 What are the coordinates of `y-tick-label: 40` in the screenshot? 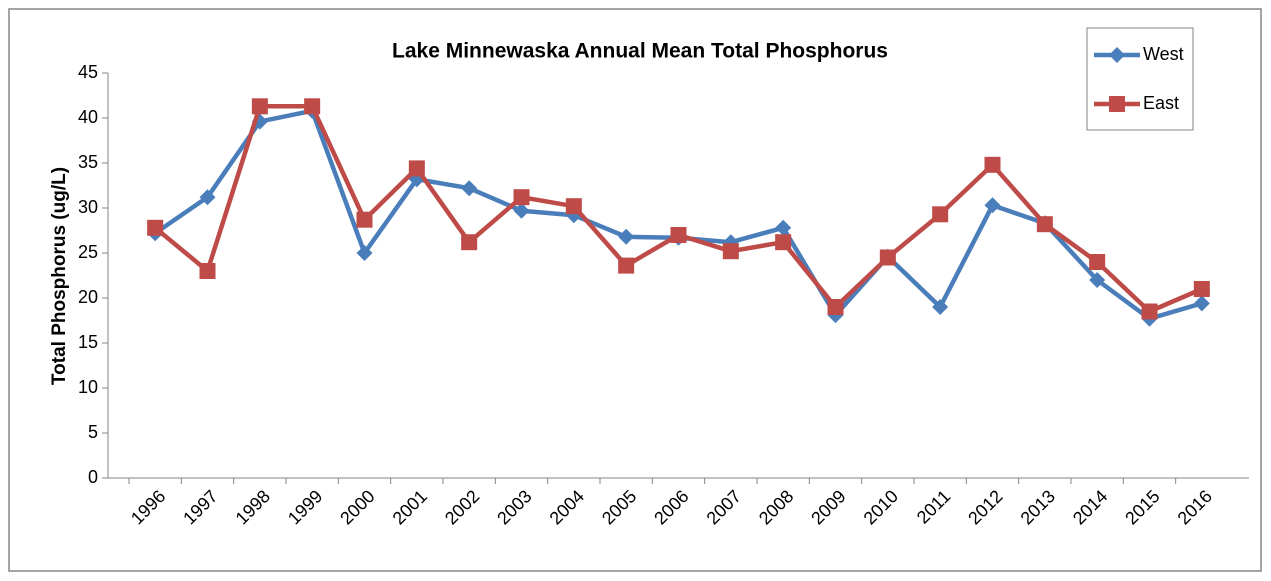 It's located at (88, 117).